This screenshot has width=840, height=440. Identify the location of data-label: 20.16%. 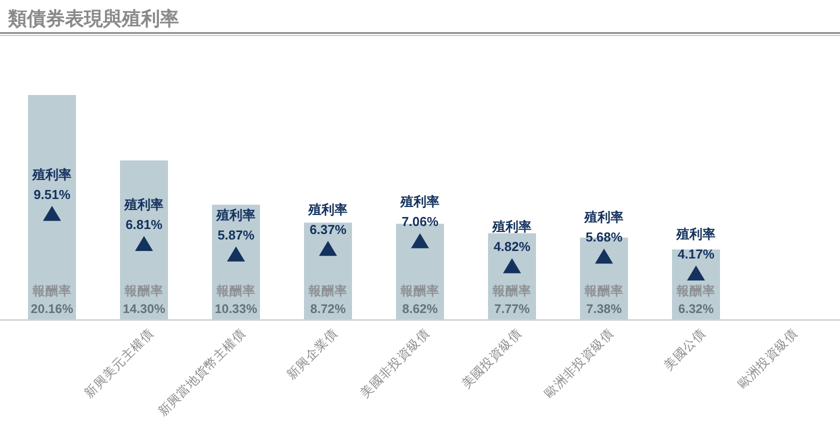
(52, 309).